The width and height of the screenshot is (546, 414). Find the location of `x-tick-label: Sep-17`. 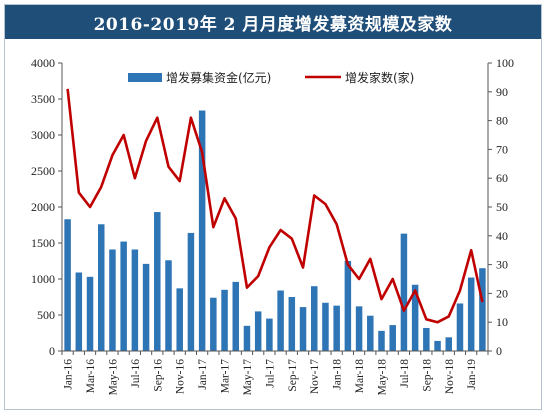

x-tick-label: Sep-17 is located at coordinates (293, 375).